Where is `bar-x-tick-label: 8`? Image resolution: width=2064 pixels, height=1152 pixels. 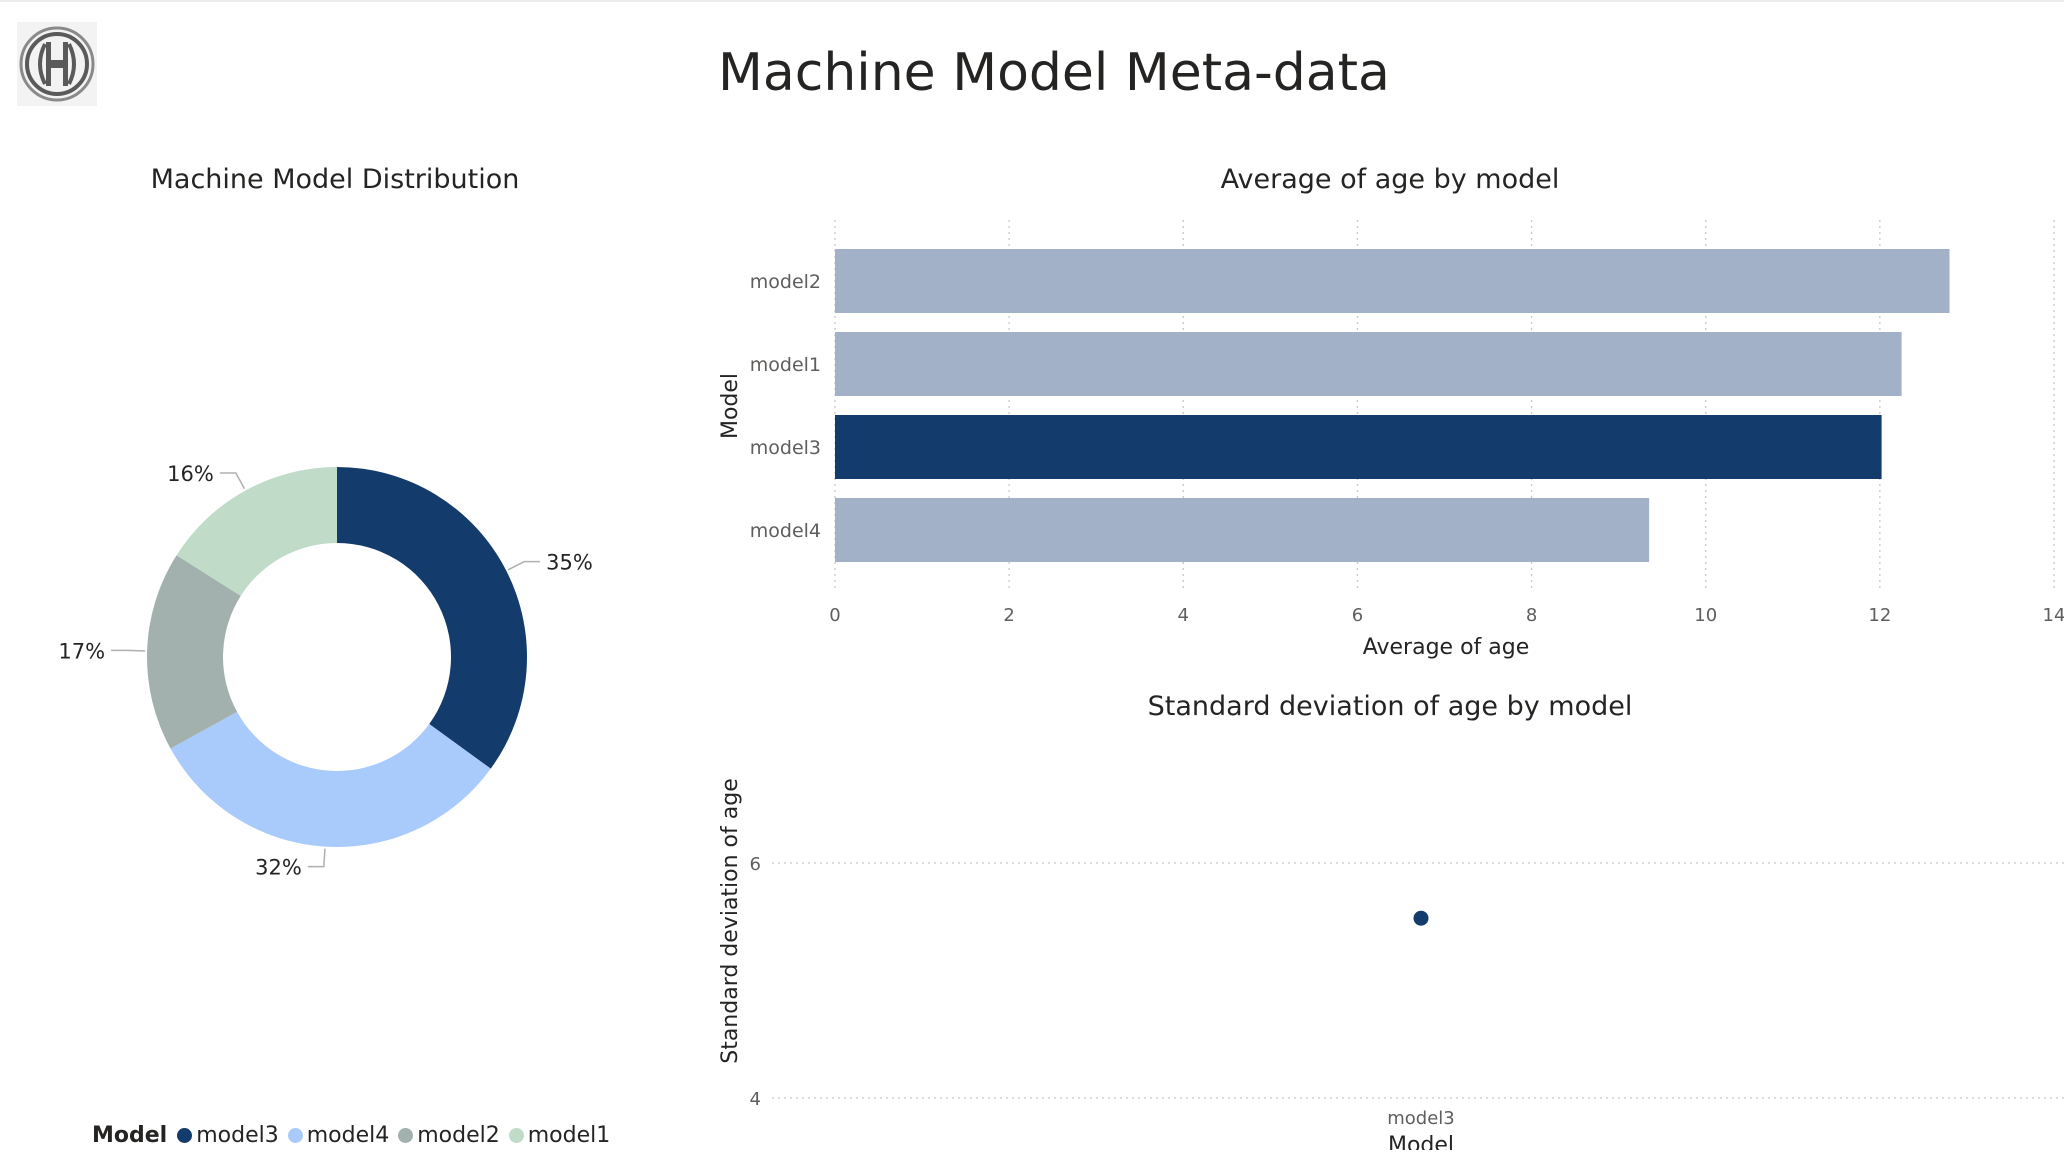
bar-x-tick-label: 8 is located at coordinates (1531, 615).